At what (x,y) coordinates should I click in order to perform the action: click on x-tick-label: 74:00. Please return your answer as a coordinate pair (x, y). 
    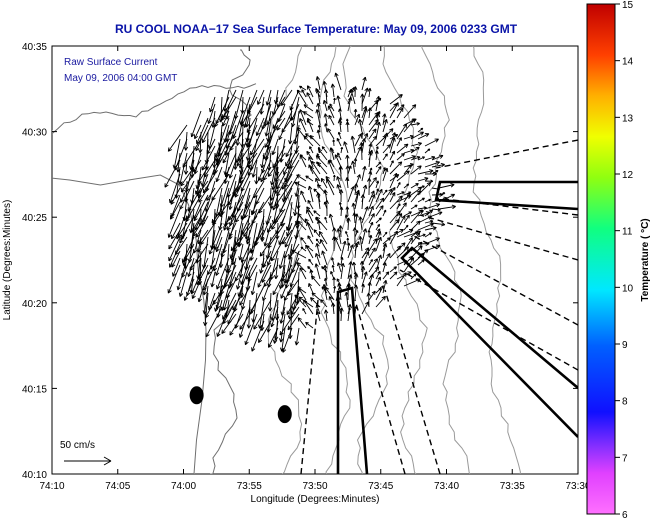
    Looking at the image, I should click on (183, 486).